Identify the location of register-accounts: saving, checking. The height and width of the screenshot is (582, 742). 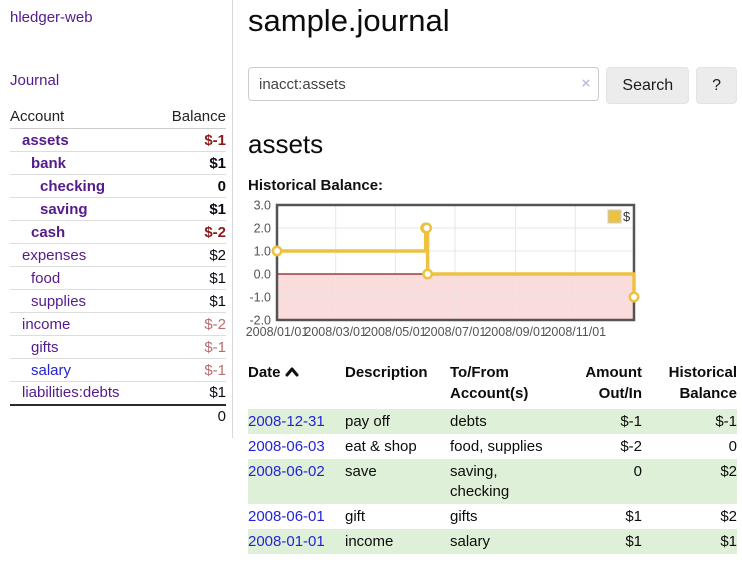
(480, 481).